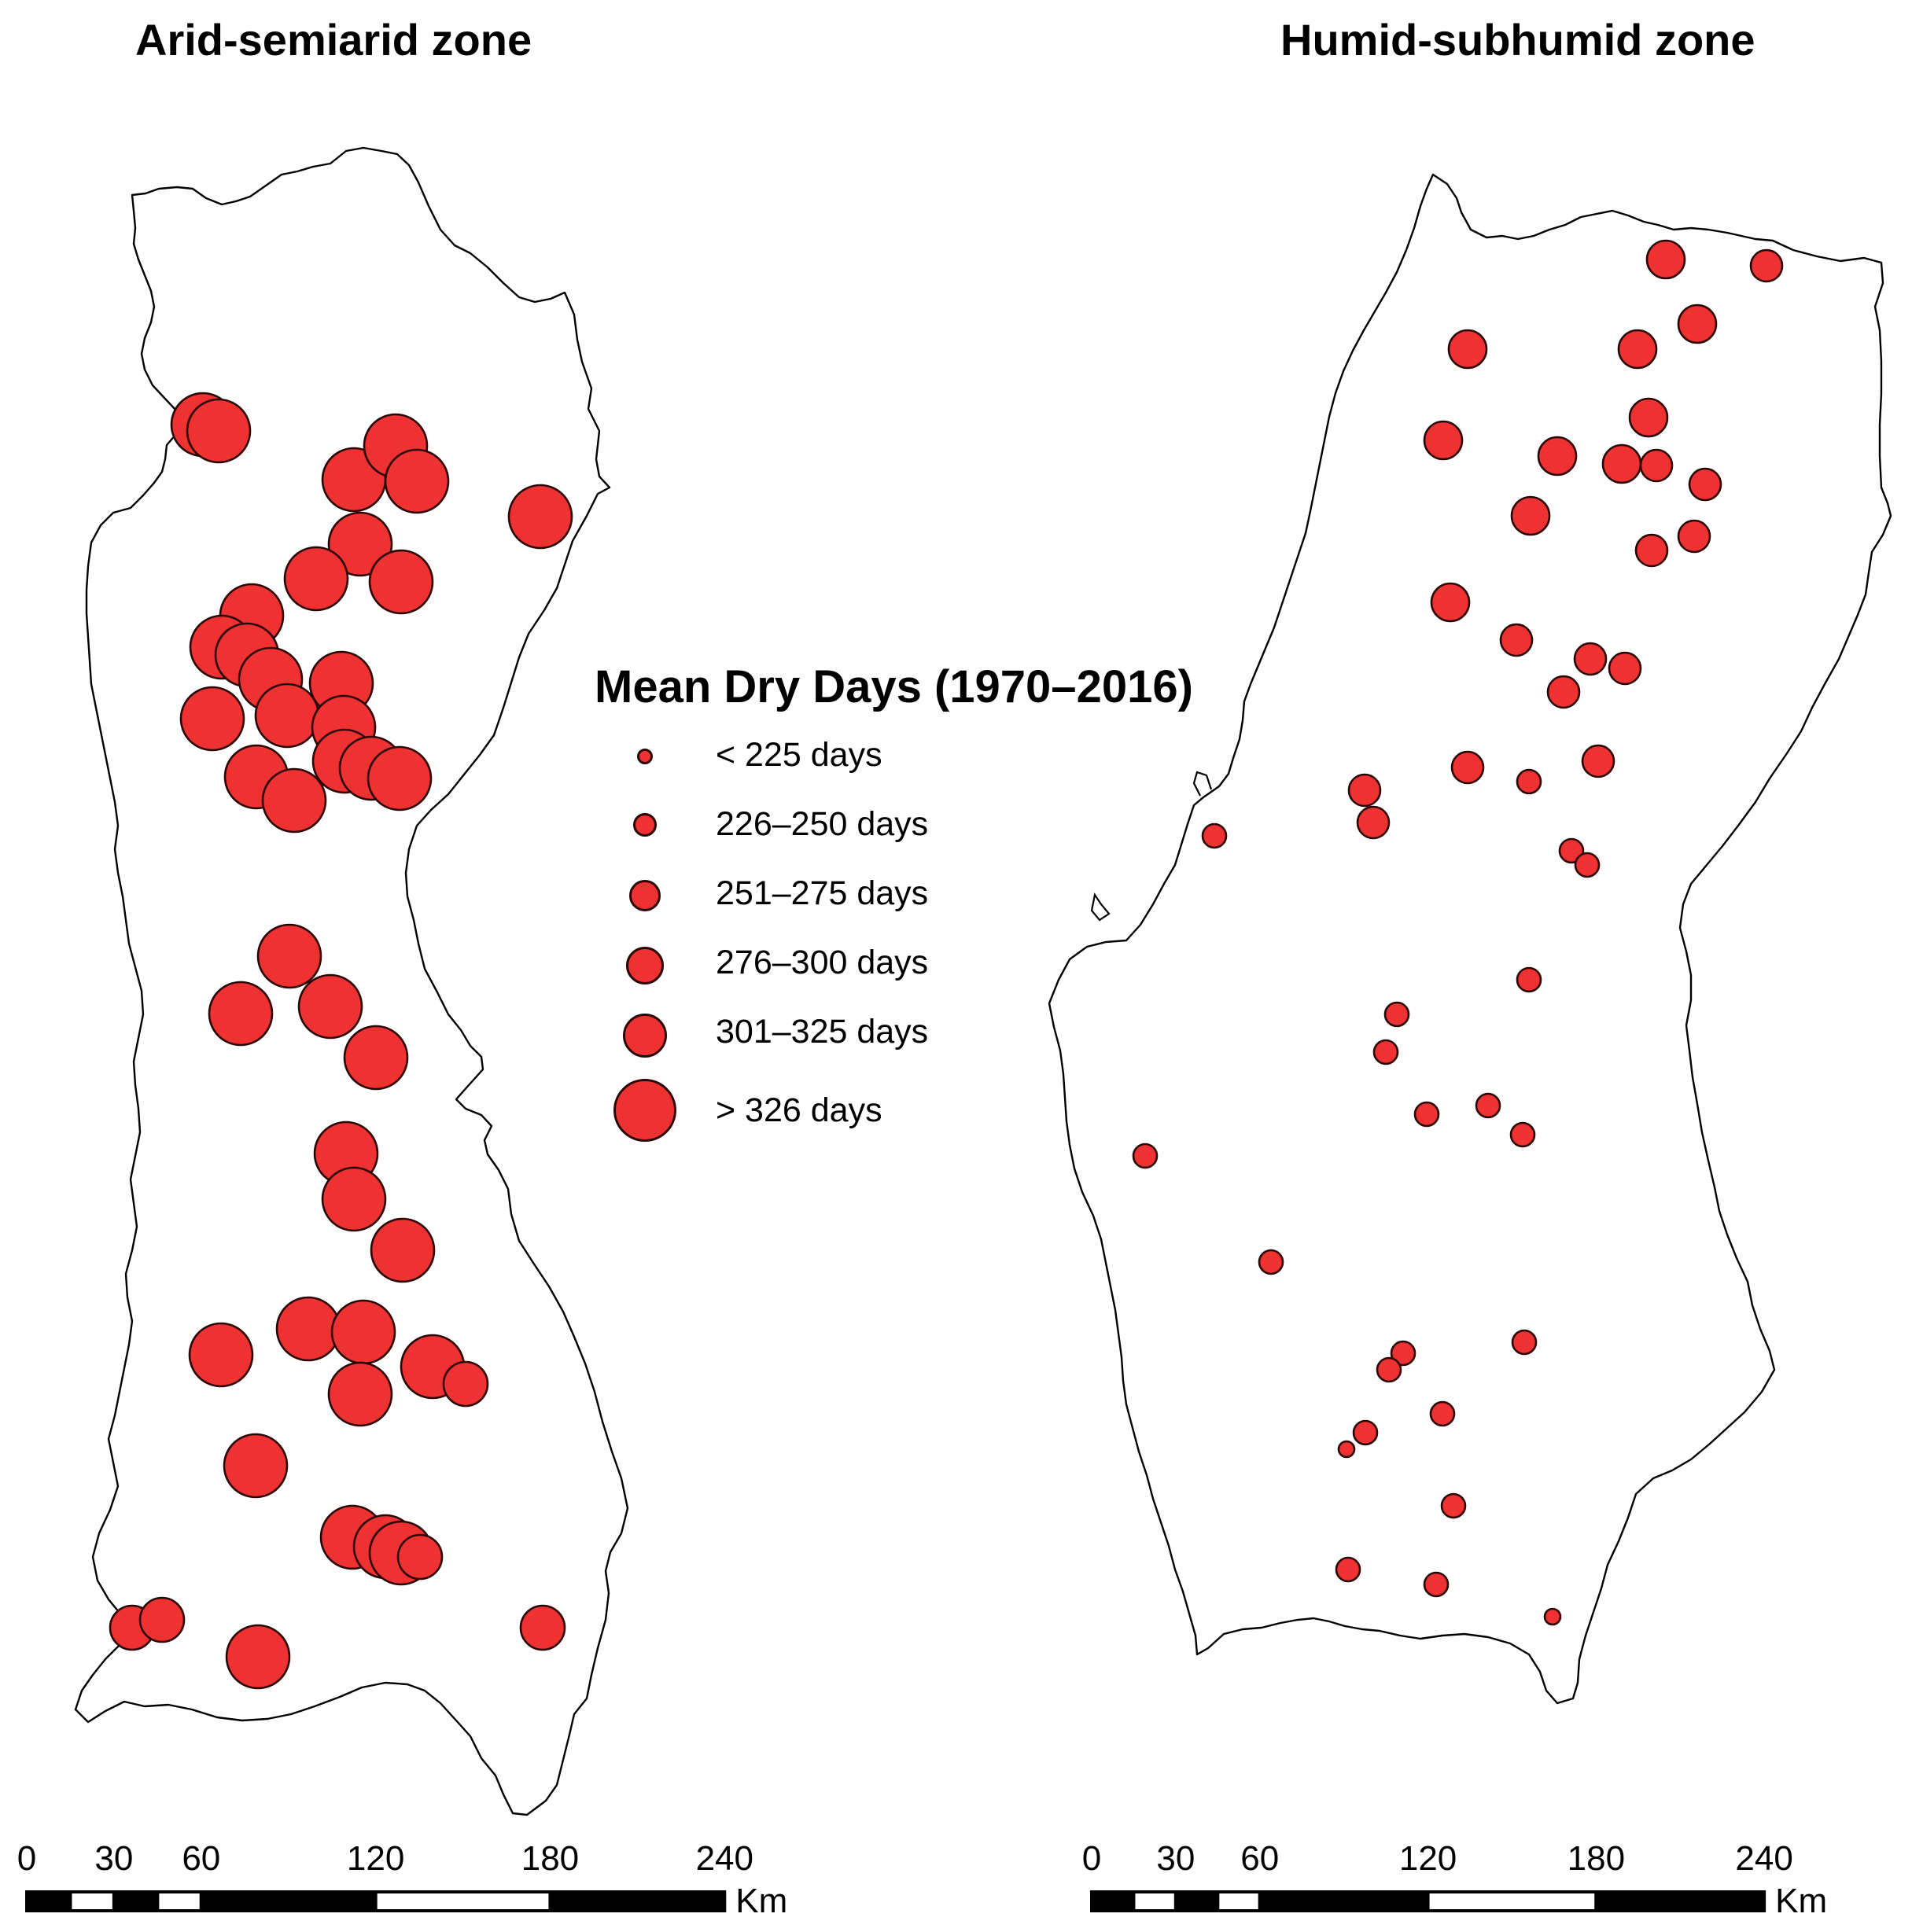 The height and width of the screenshot is (1932, 1912). Describe the element at coordinates (201, 1858) in the screenshot. I see `scale-tick-label-left: 60` at that location.